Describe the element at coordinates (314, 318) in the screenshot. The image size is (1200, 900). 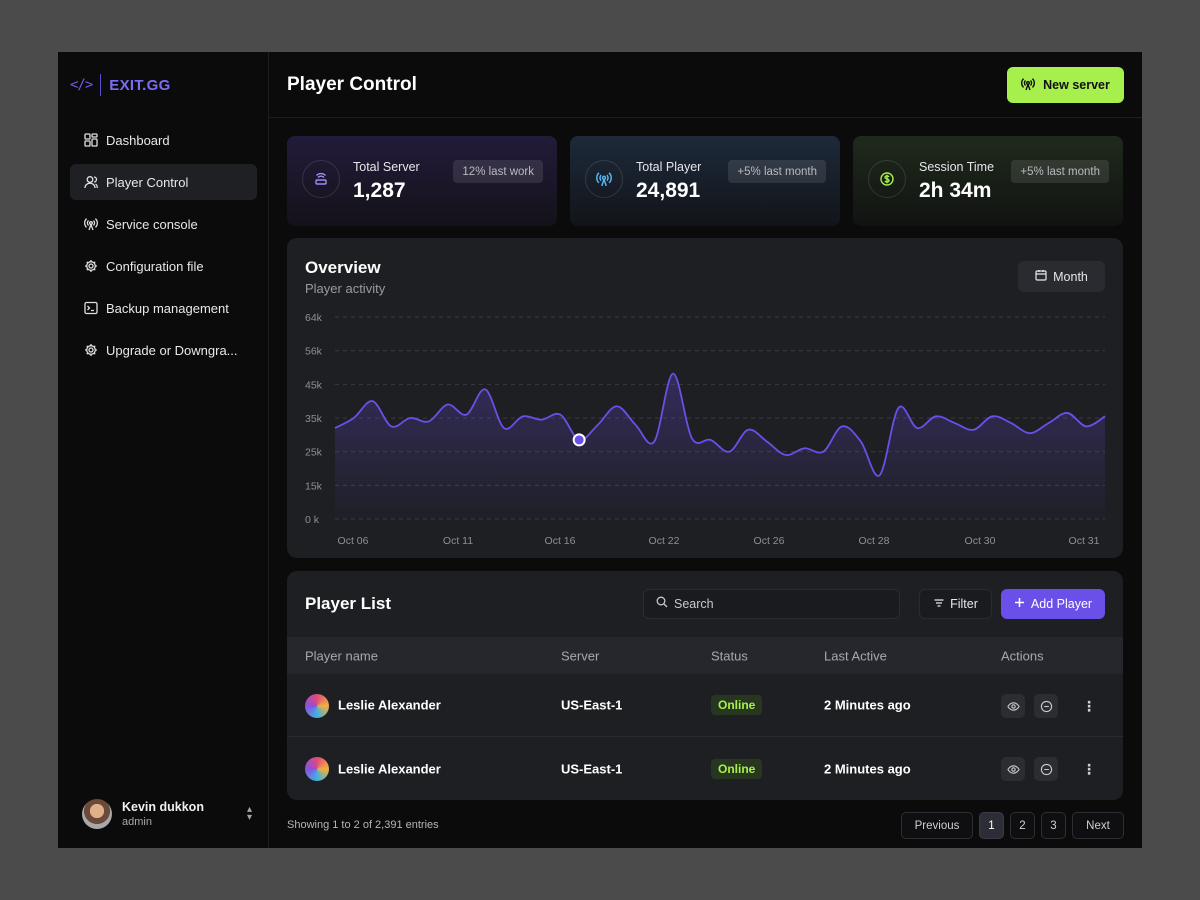
I see `y-tick-label: 64k` at that location.